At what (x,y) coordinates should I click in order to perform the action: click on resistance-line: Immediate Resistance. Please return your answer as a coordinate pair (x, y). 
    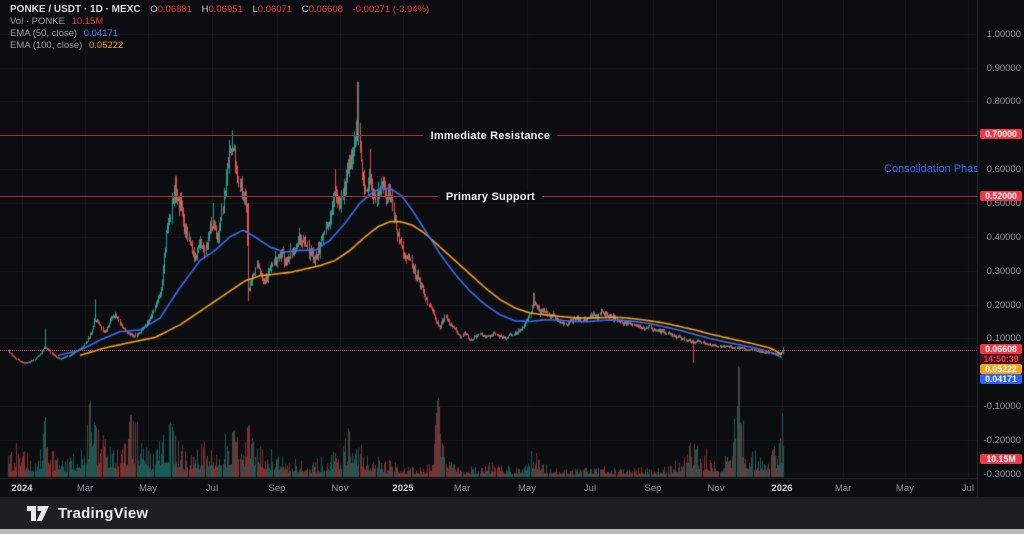
    Looking at the image, I should click on (488, 136).